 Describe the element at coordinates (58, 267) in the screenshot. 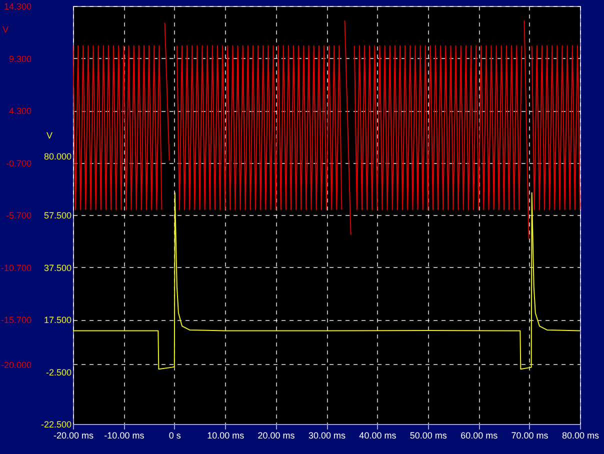

I see `y2-tick-label: 37.500` at that location.